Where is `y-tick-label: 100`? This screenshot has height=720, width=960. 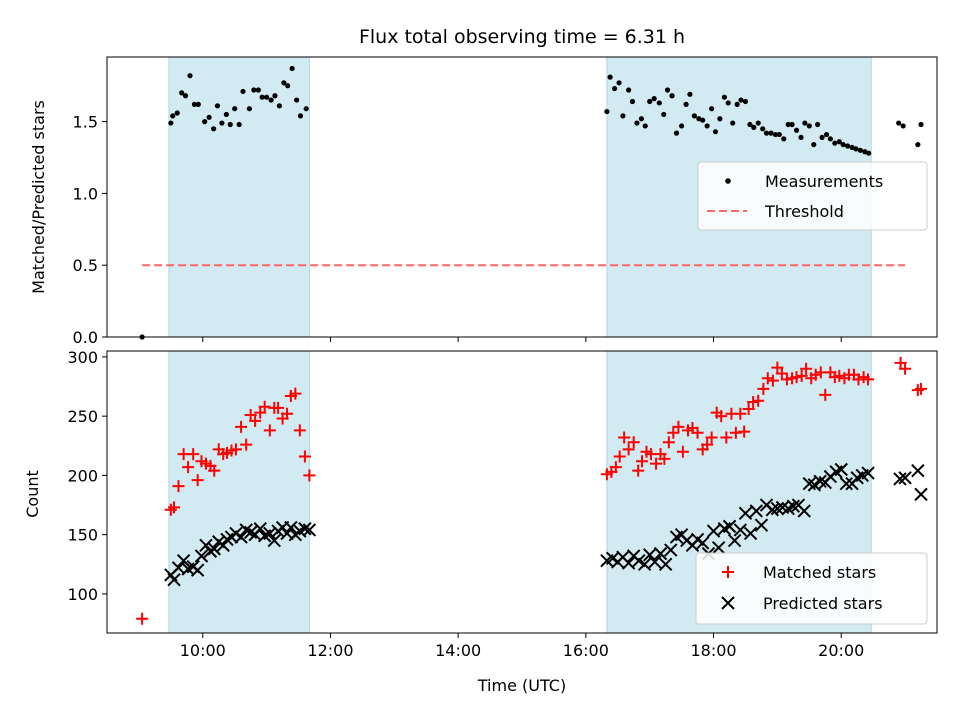 y-tick-label: 100 is located at coordinates (82, 594).